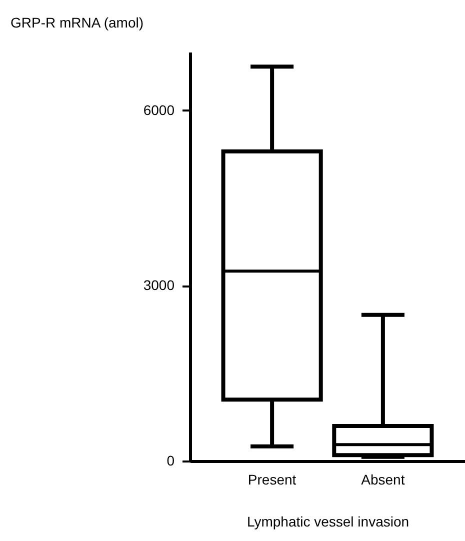 The image size is (465, 541). What do you see at coordinates (272, 480) in the screenshot?
I see `x-tick-label: Present` at bounding box center [272, 480].